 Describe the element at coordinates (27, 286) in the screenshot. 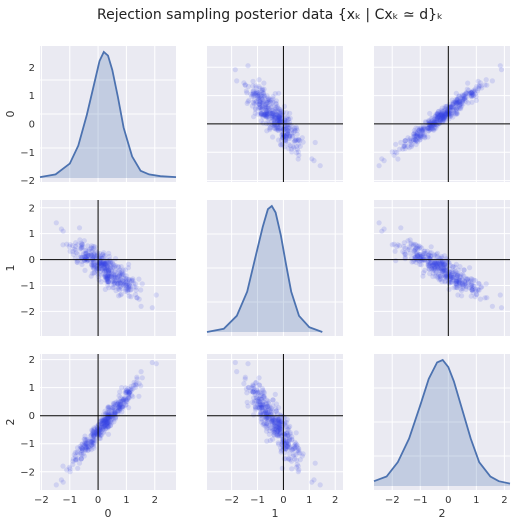

I see `y-tick-label: −1` at that location.